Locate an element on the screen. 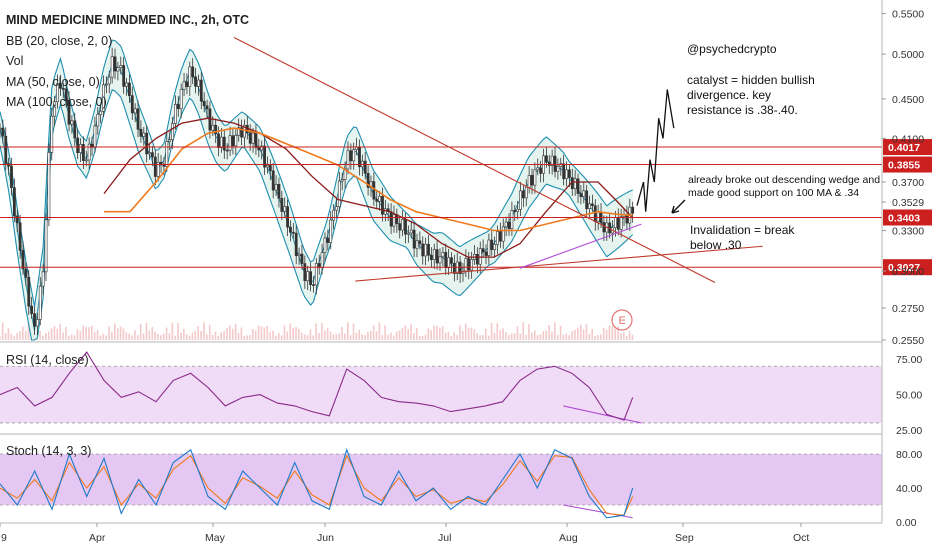 This screenshot has width=932, height=550. earnings-marker-icon is located at coordinates (622, 320).